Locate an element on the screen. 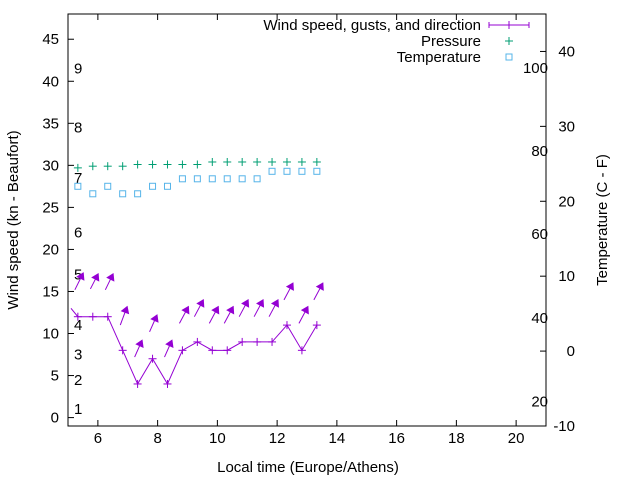 This screenshot has width=640, height=480. fahrenheit-label: 100 is located at coordinates (535, 68).